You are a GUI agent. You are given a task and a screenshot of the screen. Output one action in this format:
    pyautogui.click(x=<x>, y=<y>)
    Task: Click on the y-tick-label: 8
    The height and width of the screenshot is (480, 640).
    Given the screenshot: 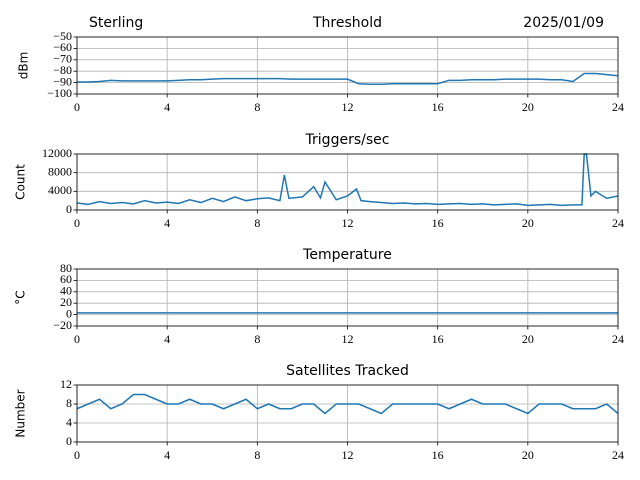 What is the action you would take?
    pyautogui.click(x=69, y=403)
    